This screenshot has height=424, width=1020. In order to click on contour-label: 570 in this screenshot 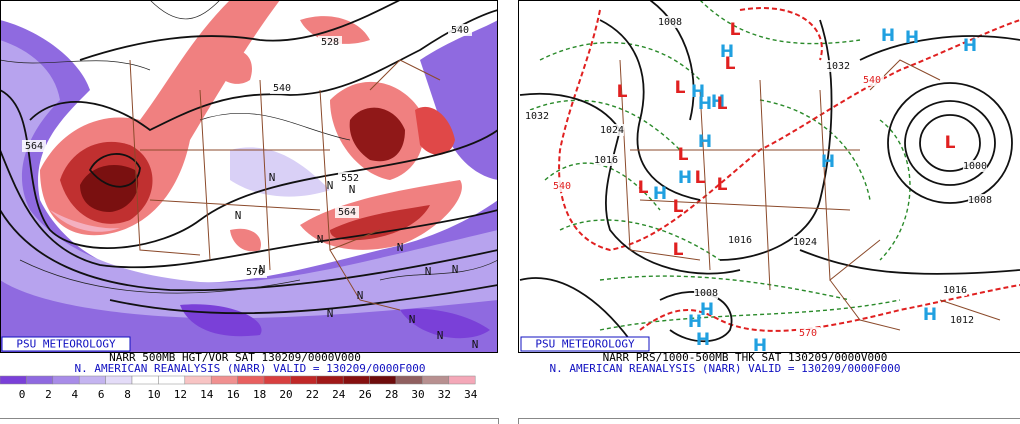, I will do `click(808, 333)`.